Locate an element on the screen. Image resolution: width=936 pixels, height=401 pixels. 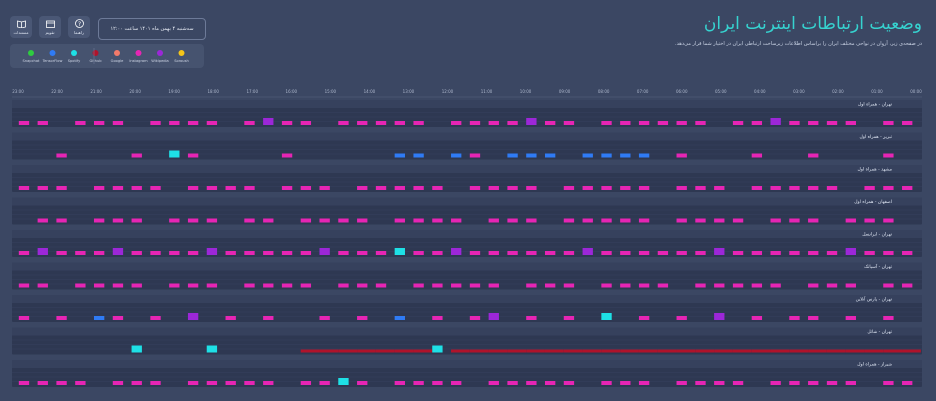
time-label: 09:00 is located at coordinates (565, 91).